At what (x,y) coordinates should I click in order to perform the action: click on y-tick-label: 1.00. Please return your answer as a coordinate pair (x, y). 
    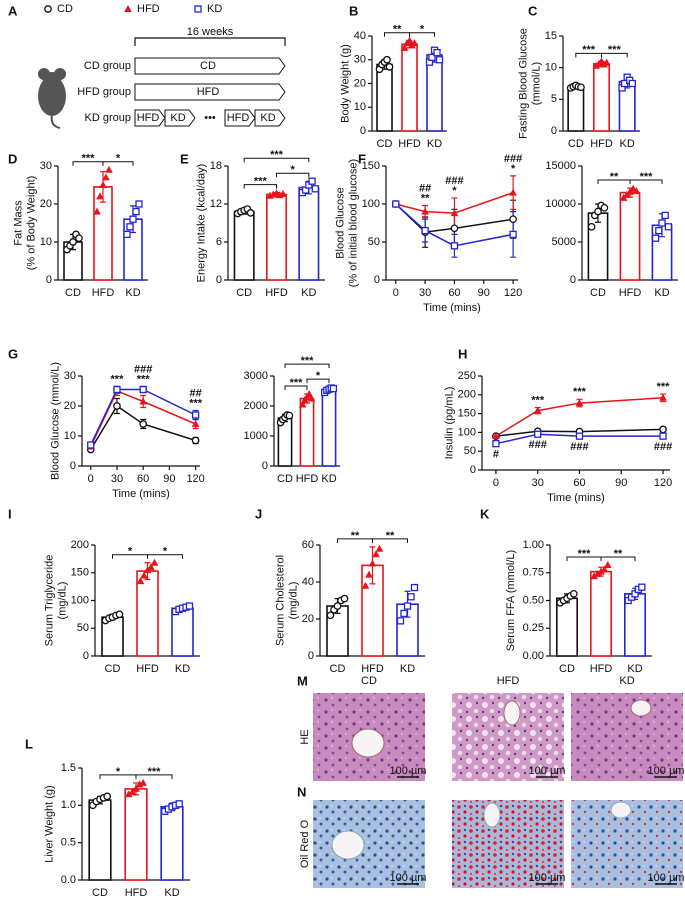
    Looking at the image, I should click on (533, 545).